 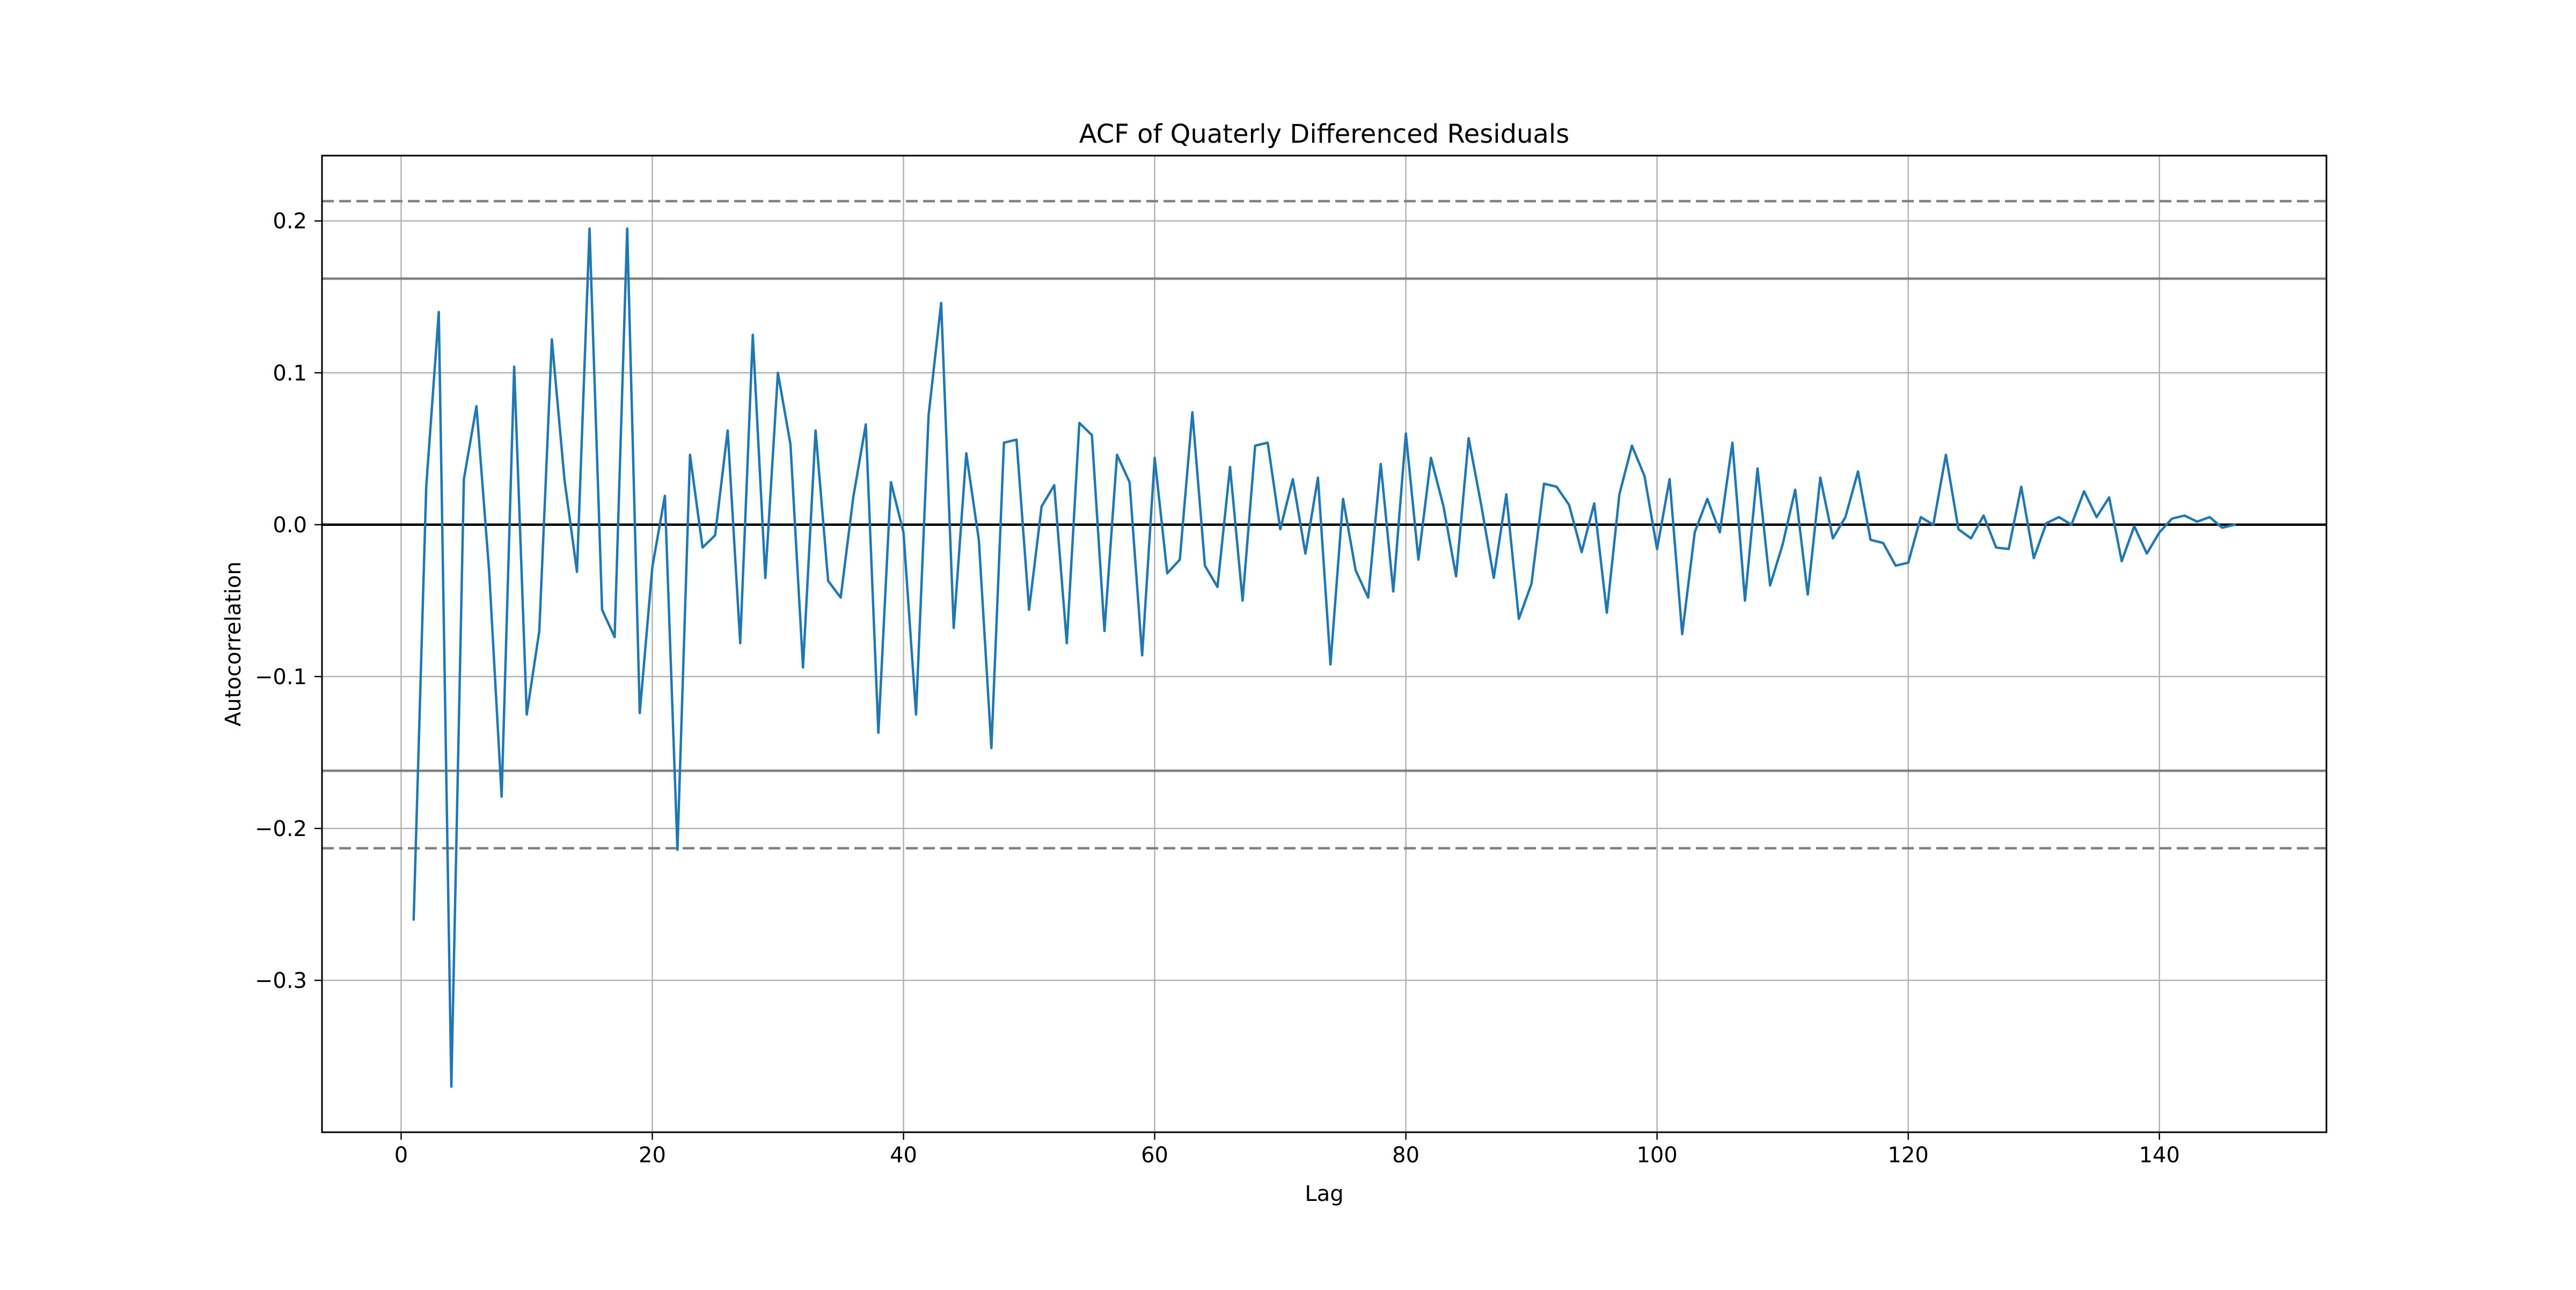 I want to click on chart-title: ACF of Quaterly Differenced Residuals, so click(x=1324, y=134).